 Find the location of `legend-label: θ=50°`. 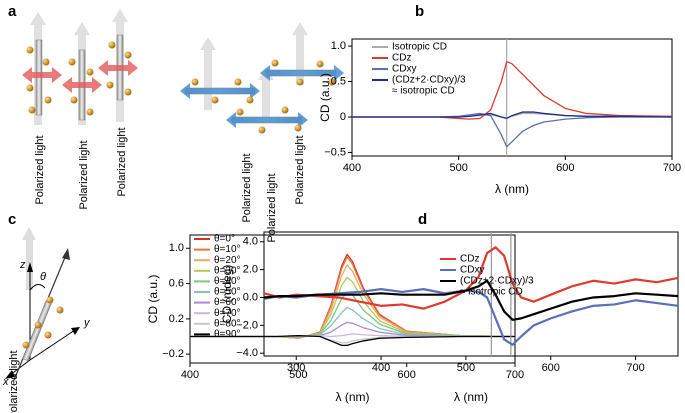

legend-label: θ=50° is located at coordinates (227, 292).